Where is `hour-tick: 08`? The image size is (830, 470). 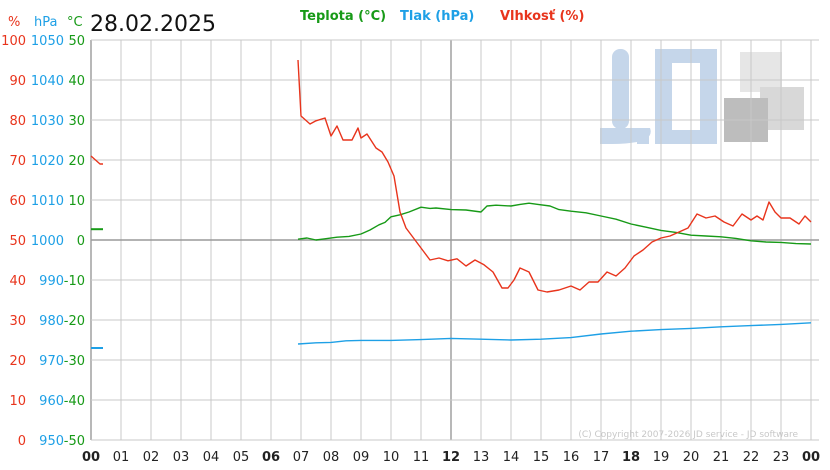 hour-tick: 08 is located at coordinates (331, 457).